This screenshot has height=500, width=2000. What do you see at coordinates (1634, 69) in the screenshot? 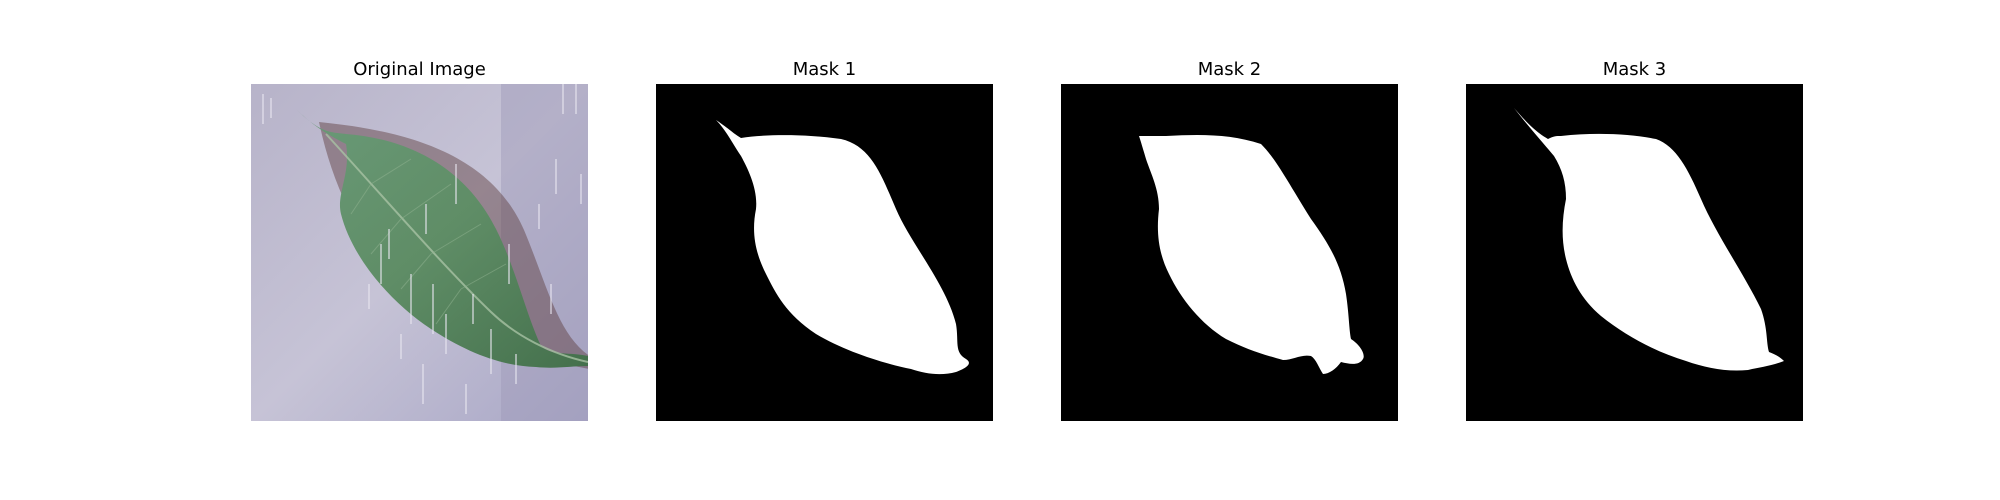
I see `panel-title: Mask 3` at bounding box center [1634, 69].